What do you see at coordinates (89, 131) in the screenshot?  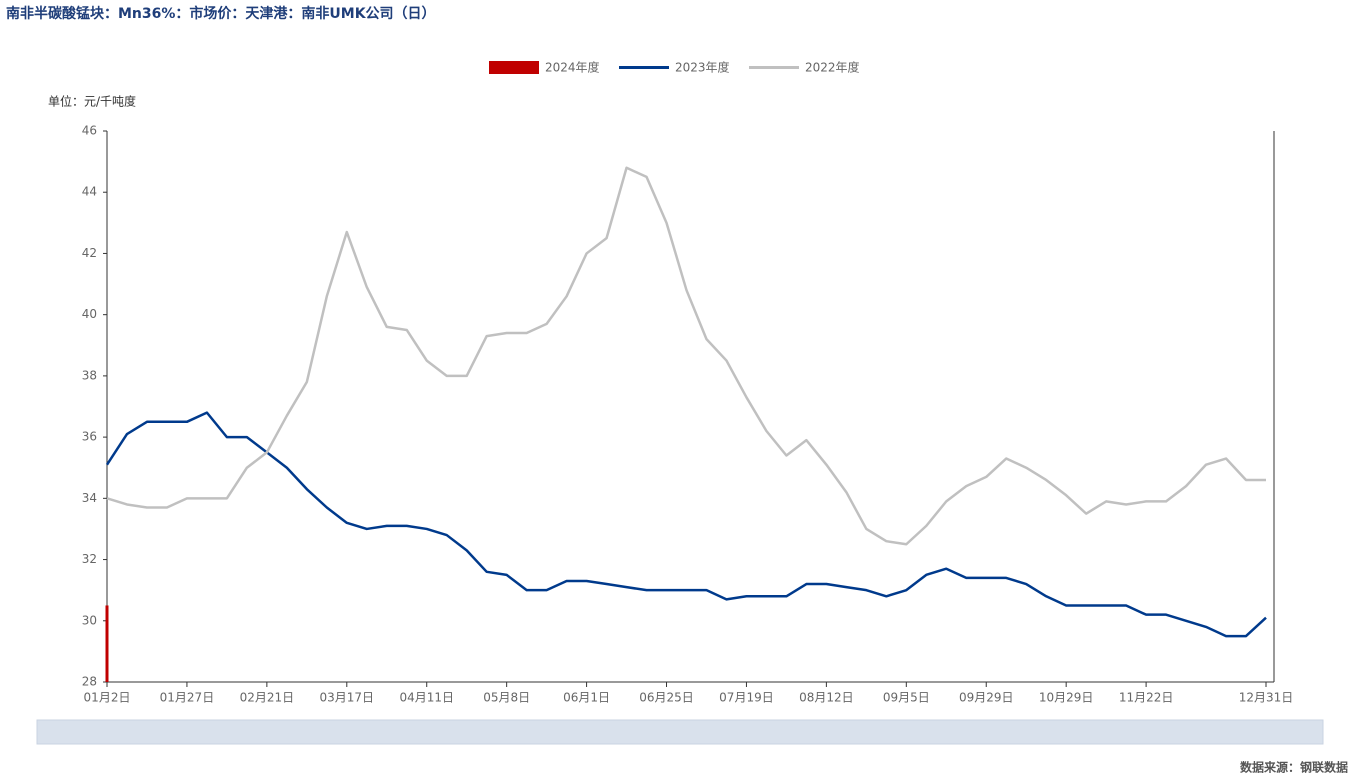 I see `y-tick-label: 46` at bounding box center [89, 131].